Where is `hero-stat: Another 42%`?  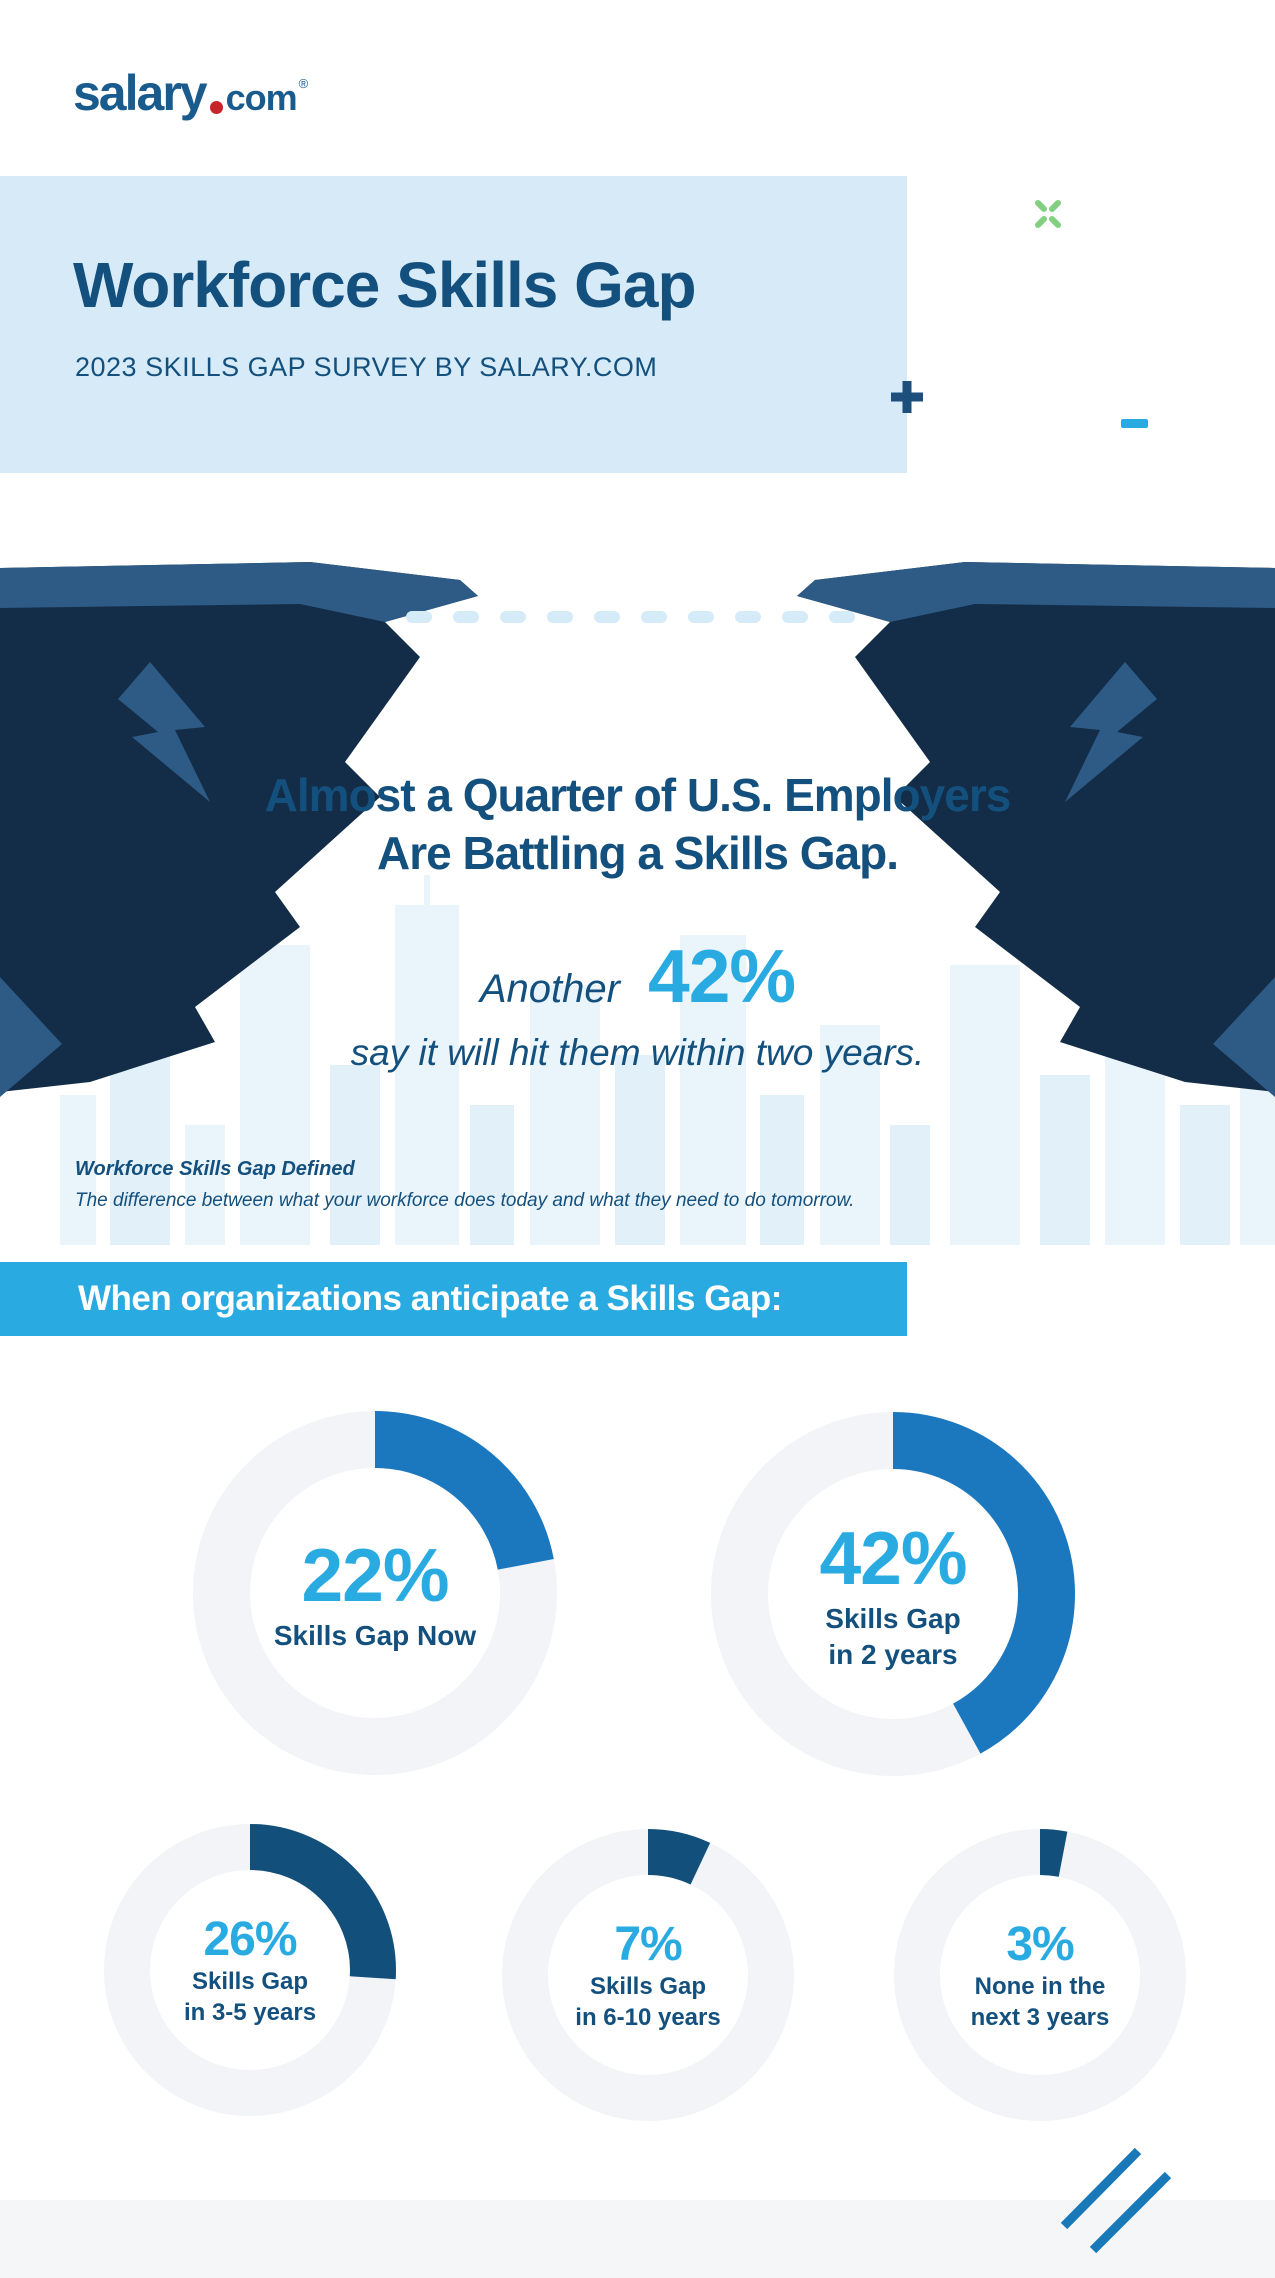
hero-stat: Another 42% is located at coordinates (637, 976).